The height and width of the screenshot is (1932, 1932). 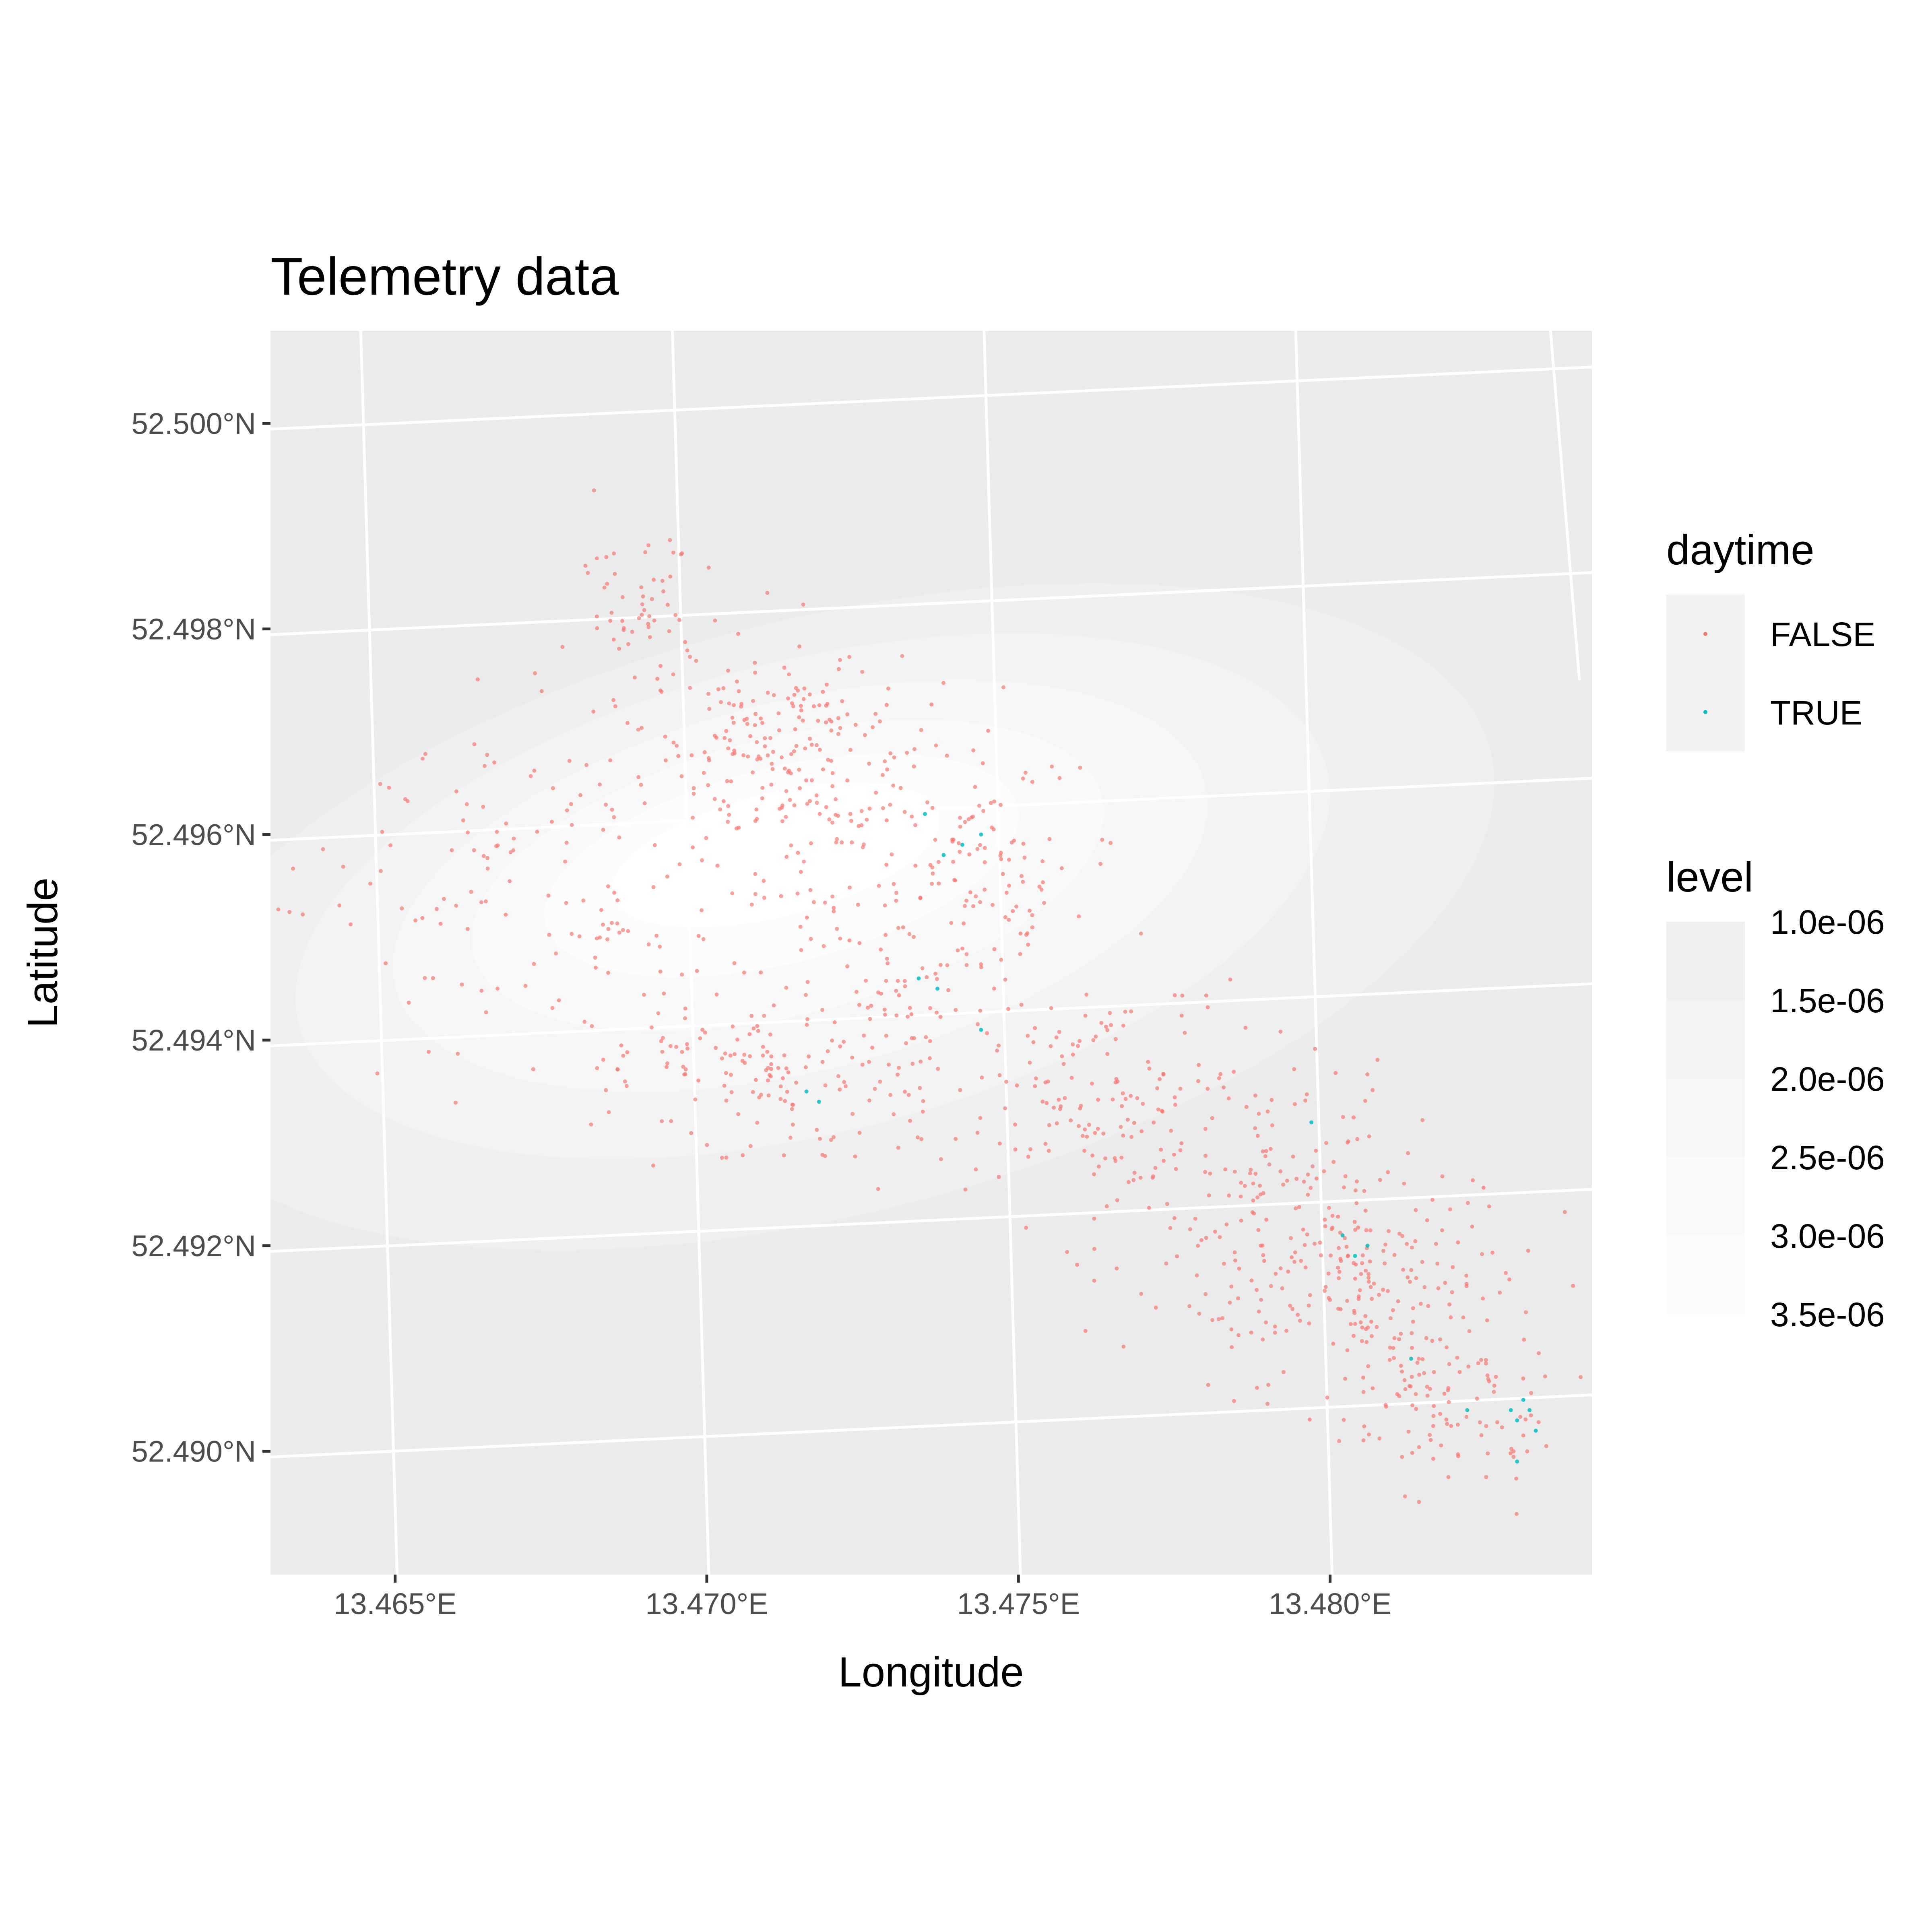 I want to click on grid-line-lon, so click(x=1565, y=506).